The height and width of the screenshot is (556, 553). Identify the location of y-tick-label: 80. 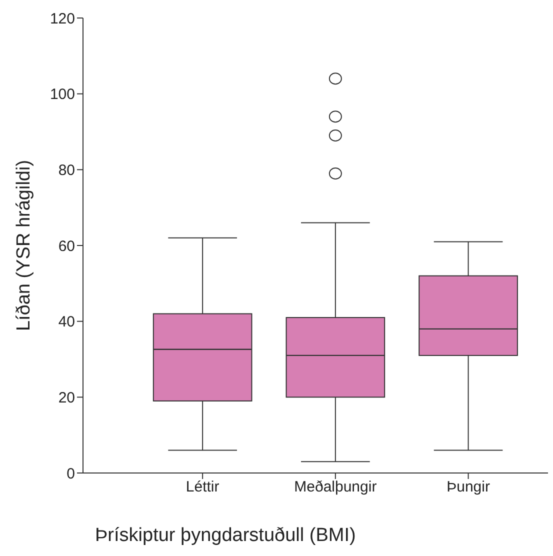
(66, 170).